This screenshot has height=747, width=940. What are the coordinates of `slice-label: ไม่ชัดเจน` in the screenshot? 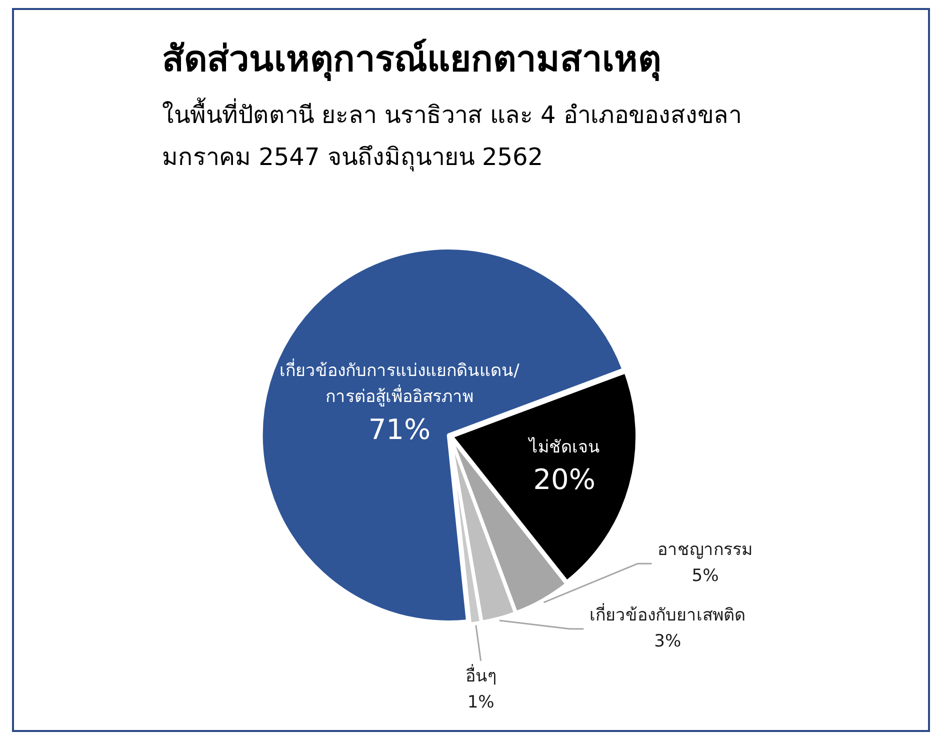 It's located at (563, 447).